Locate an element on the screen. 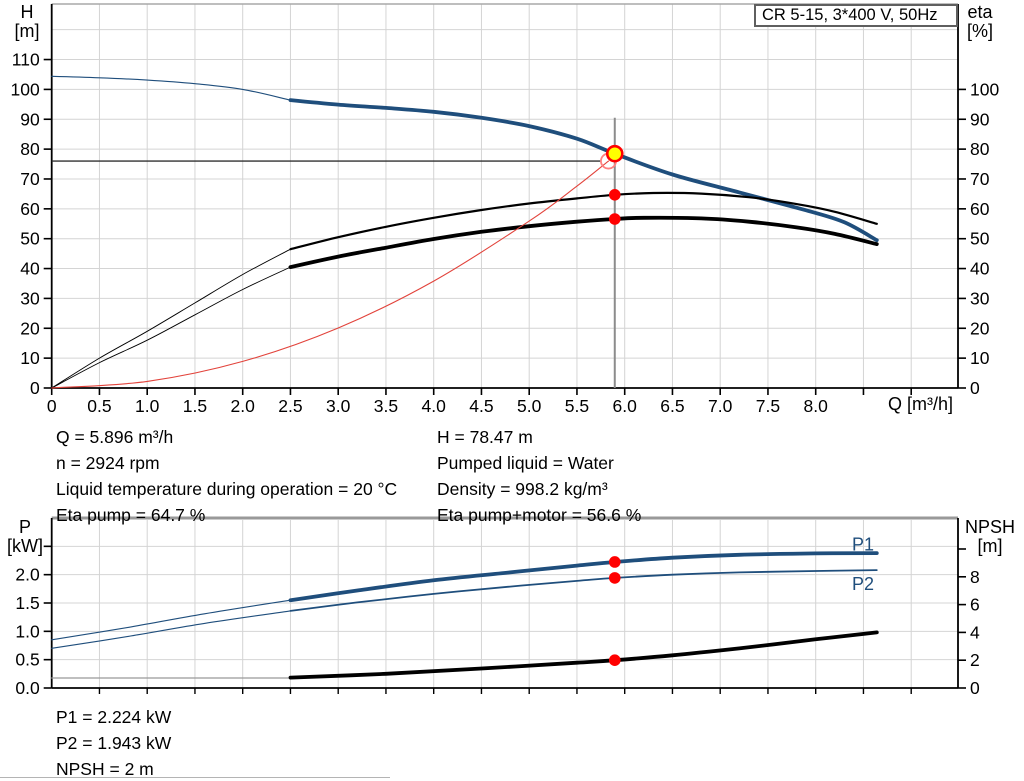 The width and height of the screenshot is (1024, 781). h-axis-unit-line1: H is located at coordinates (27, 12).